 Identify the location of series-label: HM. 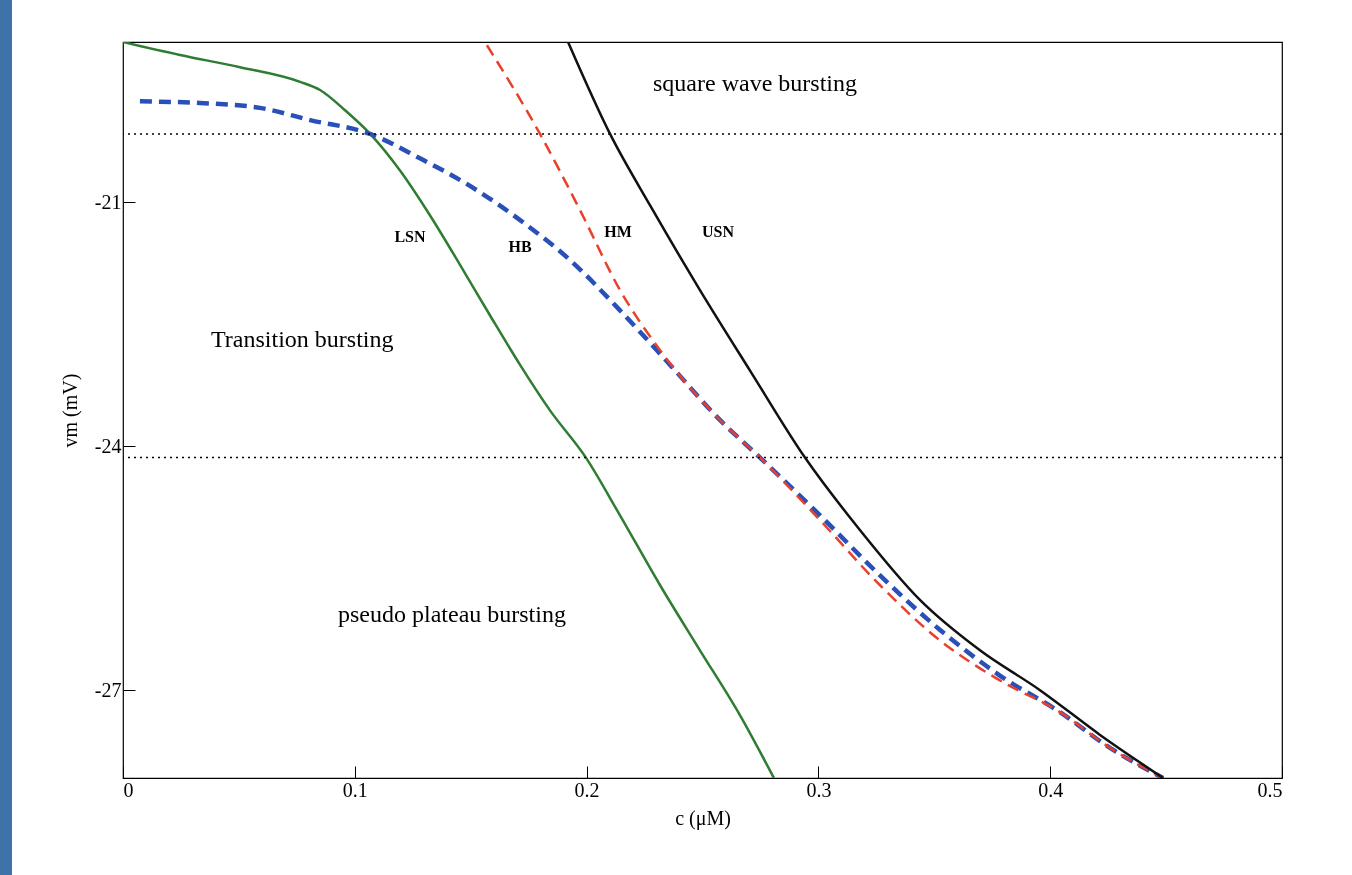
(618, 231).